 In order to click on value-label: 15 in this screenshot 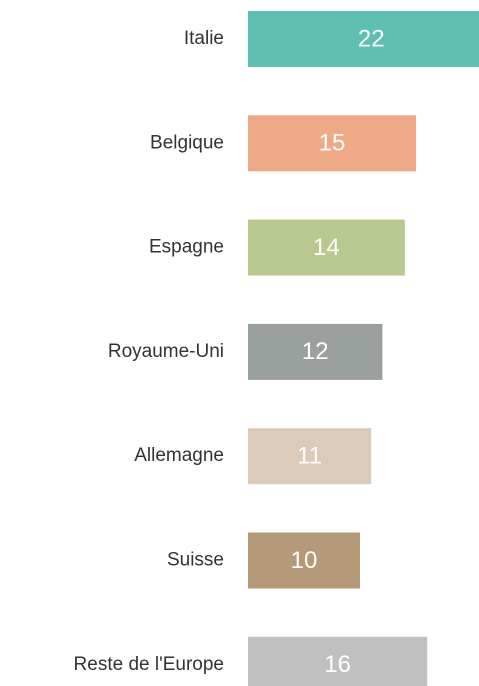, I will do `click(332, 143)`.